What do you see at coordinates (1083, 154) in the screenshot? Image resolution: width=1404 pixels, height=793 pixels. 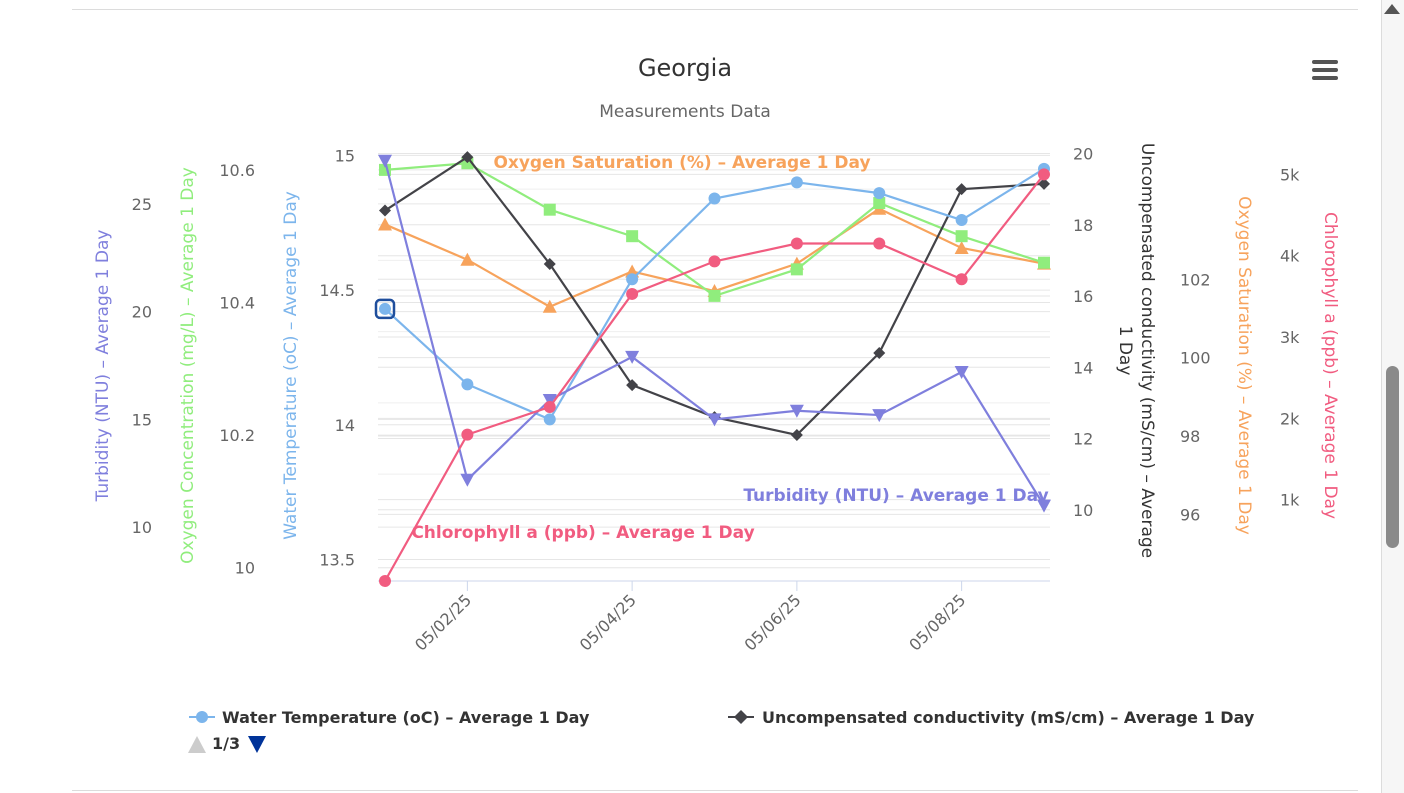 I see `y-tick-label-conductivity: 20` at bounding box center [1083, 154].